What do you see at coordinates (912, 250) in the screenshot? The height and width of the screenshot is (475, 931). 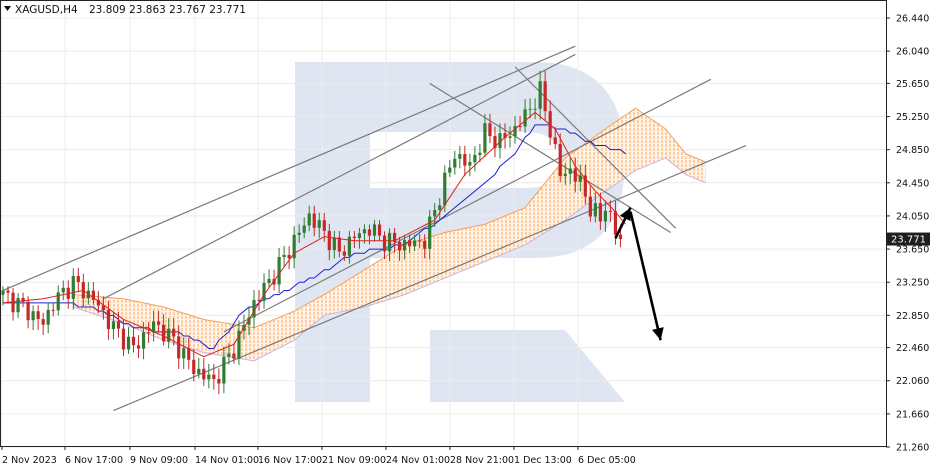 I see `y-tick-label: 23.650` at bounding box center [912, 250].